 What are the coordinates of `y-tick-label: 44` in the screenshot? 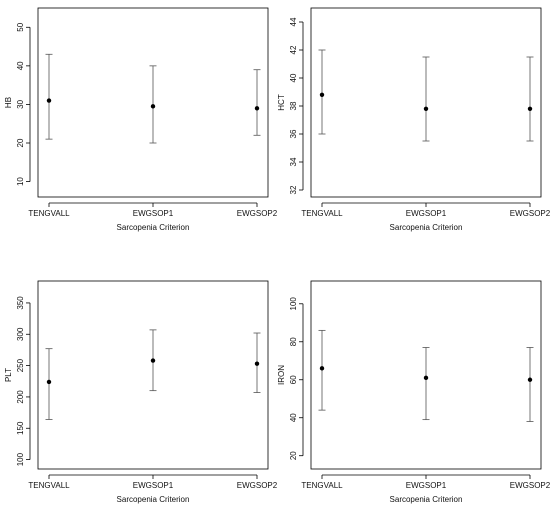 It's located at (293, 21).